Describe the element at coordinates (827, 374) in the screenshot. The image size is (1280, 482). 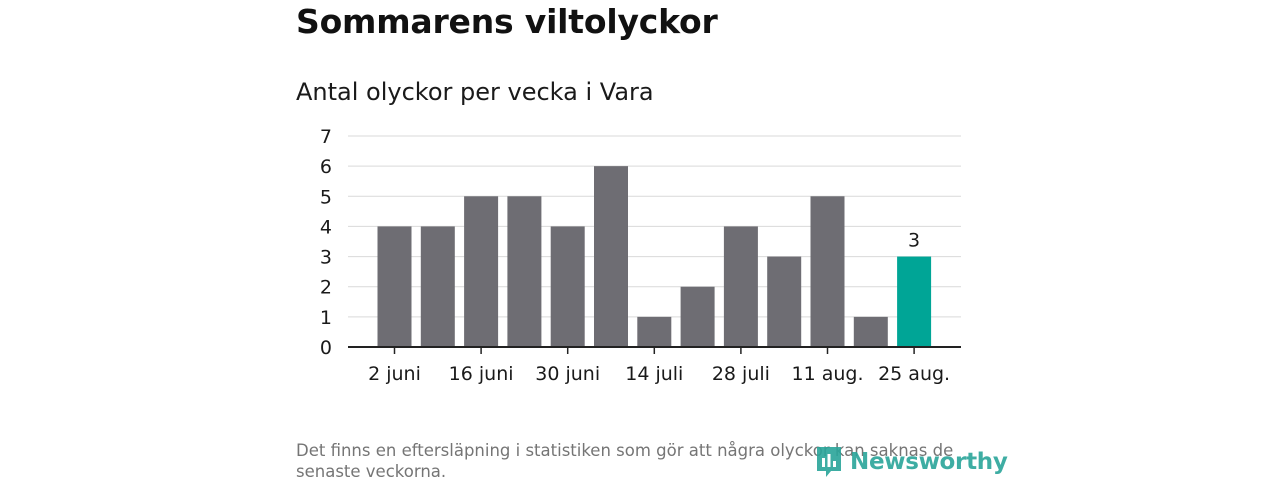
I see `x-tick-label: 11 aug.` at that location.